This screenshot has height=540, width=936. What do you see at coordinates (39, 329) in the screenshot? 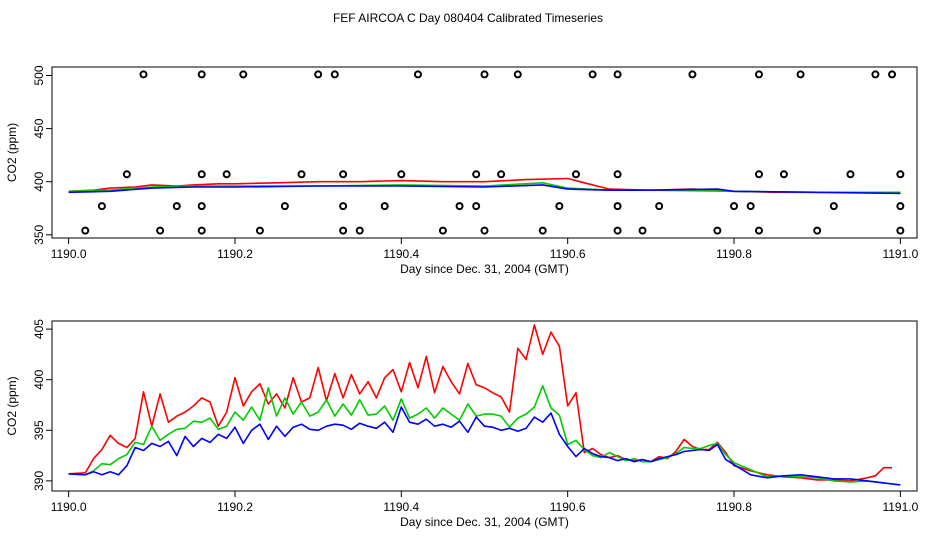
I see `y-tick-label: 405` at bounding box center [39, 329].